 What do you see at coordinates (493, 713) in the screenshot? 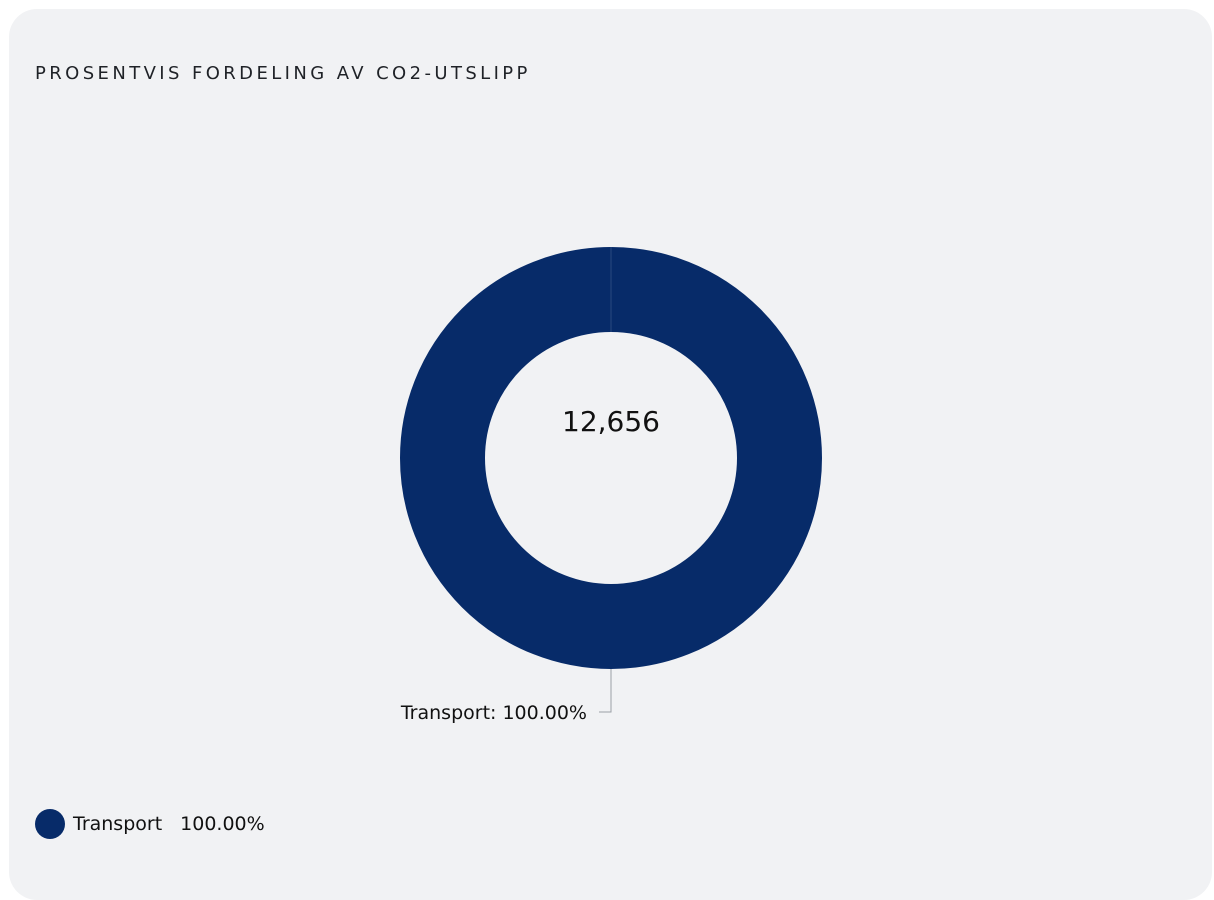
I see `slice-label-transport: Transport: 100.00%` at bounding box center [493, 713].